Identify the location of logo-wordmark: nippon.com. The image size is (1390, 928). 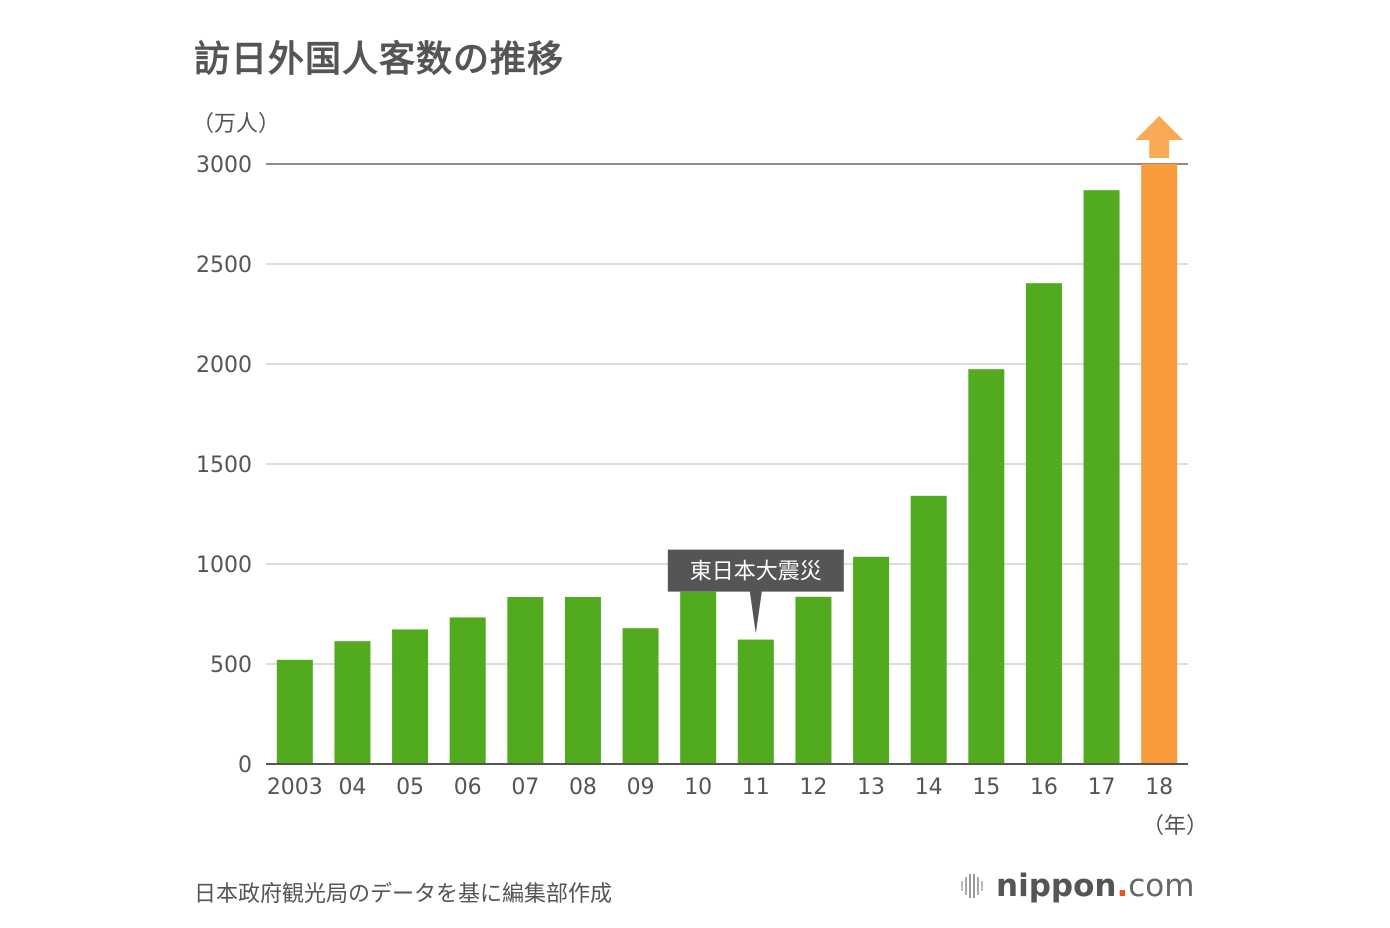
(1095, 885).